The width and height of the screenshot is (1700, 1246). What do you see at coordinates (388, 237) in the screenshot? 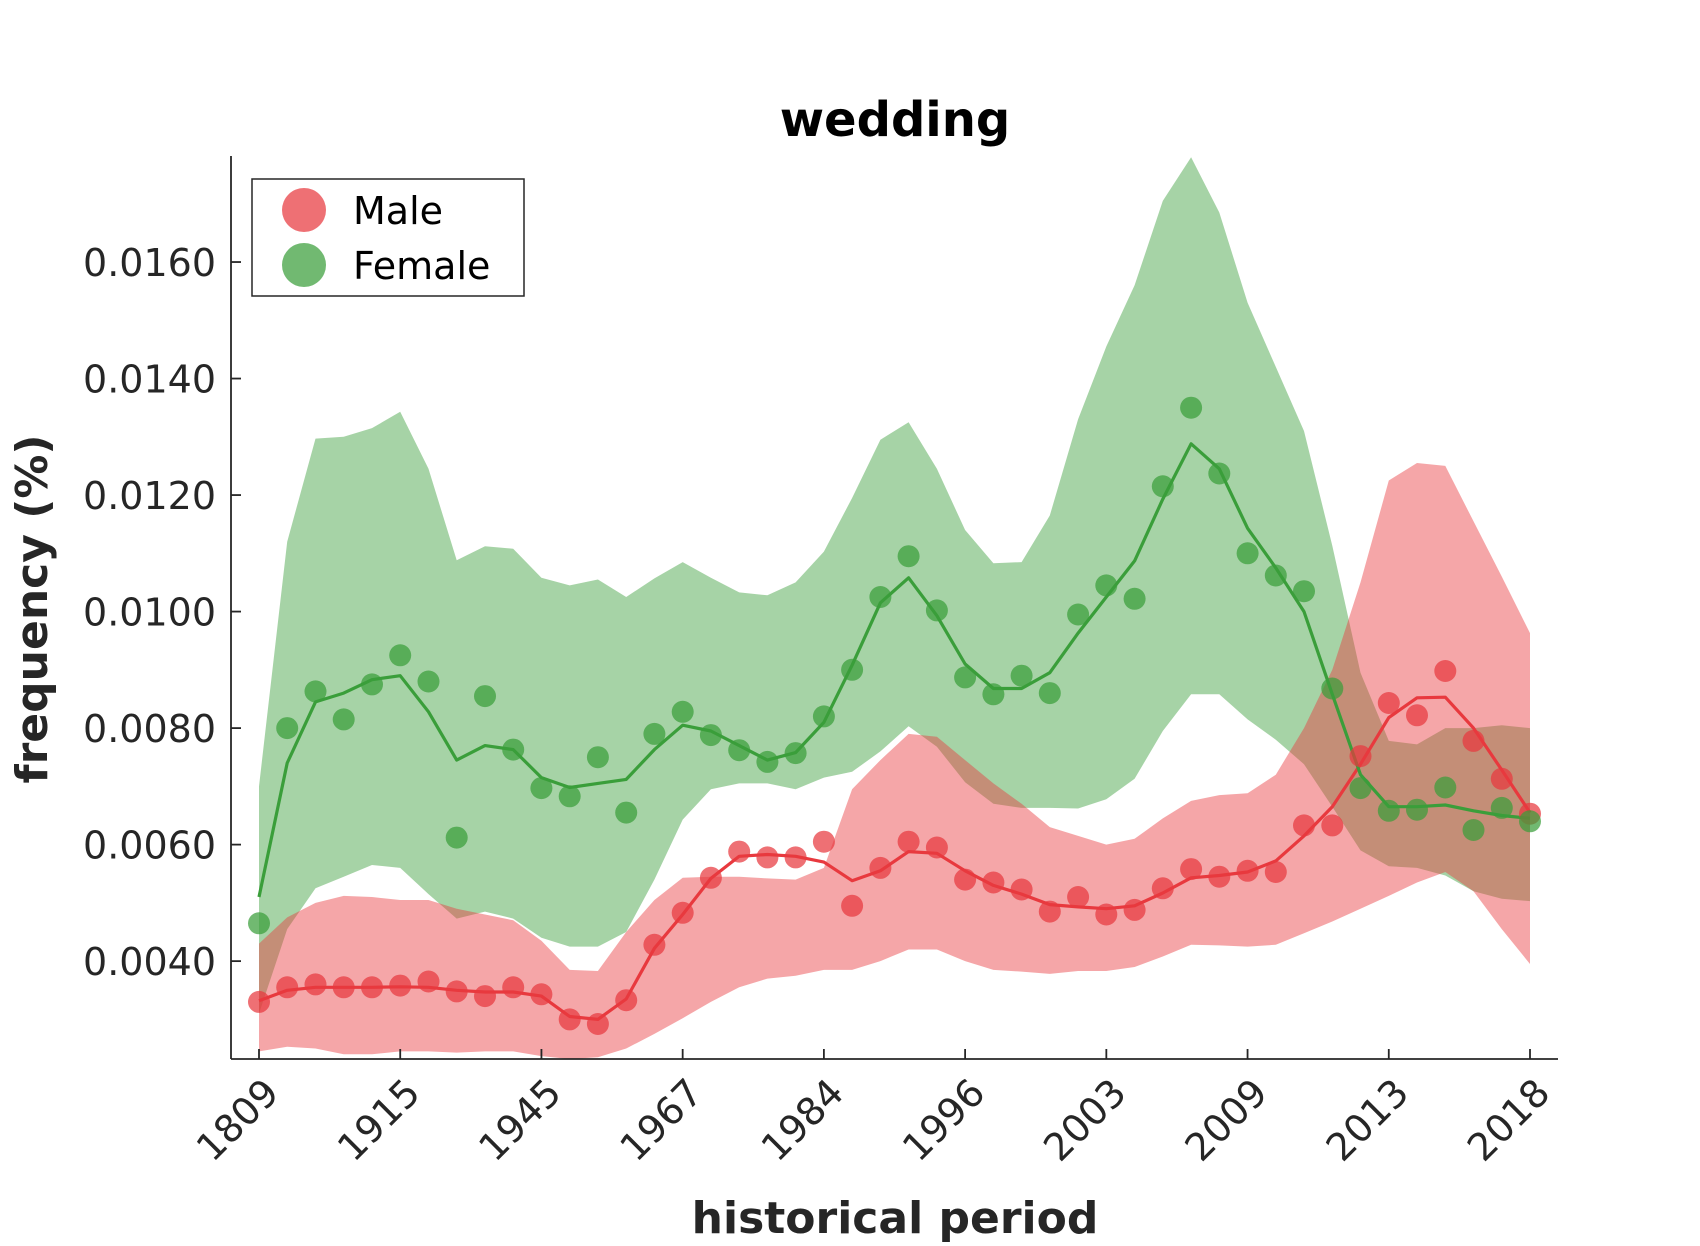
I see `legend: Male Female` at bounding box center [388, 237].